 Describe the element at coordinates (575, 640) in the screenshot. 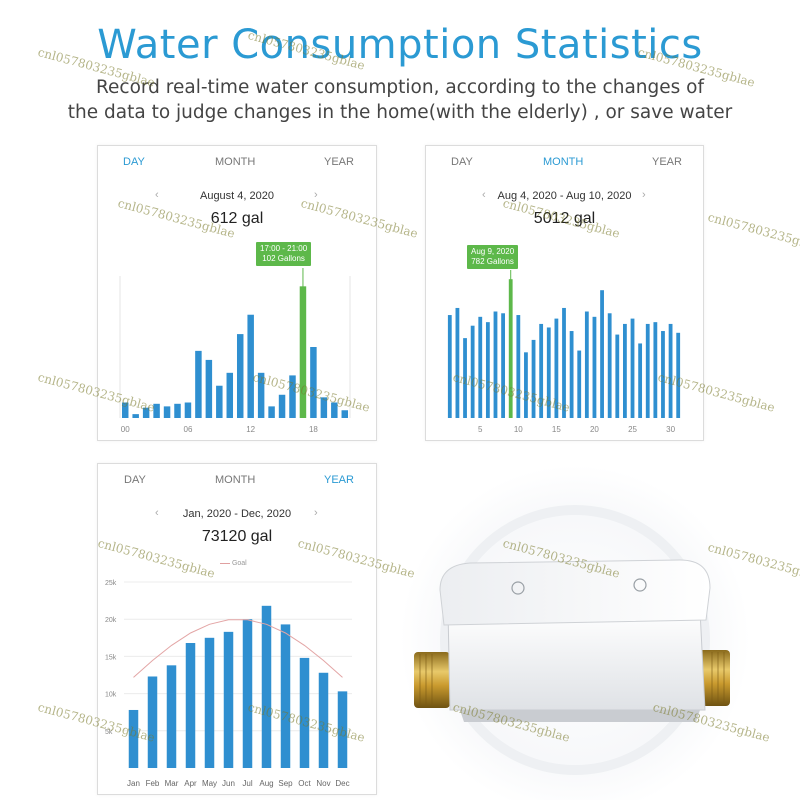

I see `halo-ring-inner` at that location.